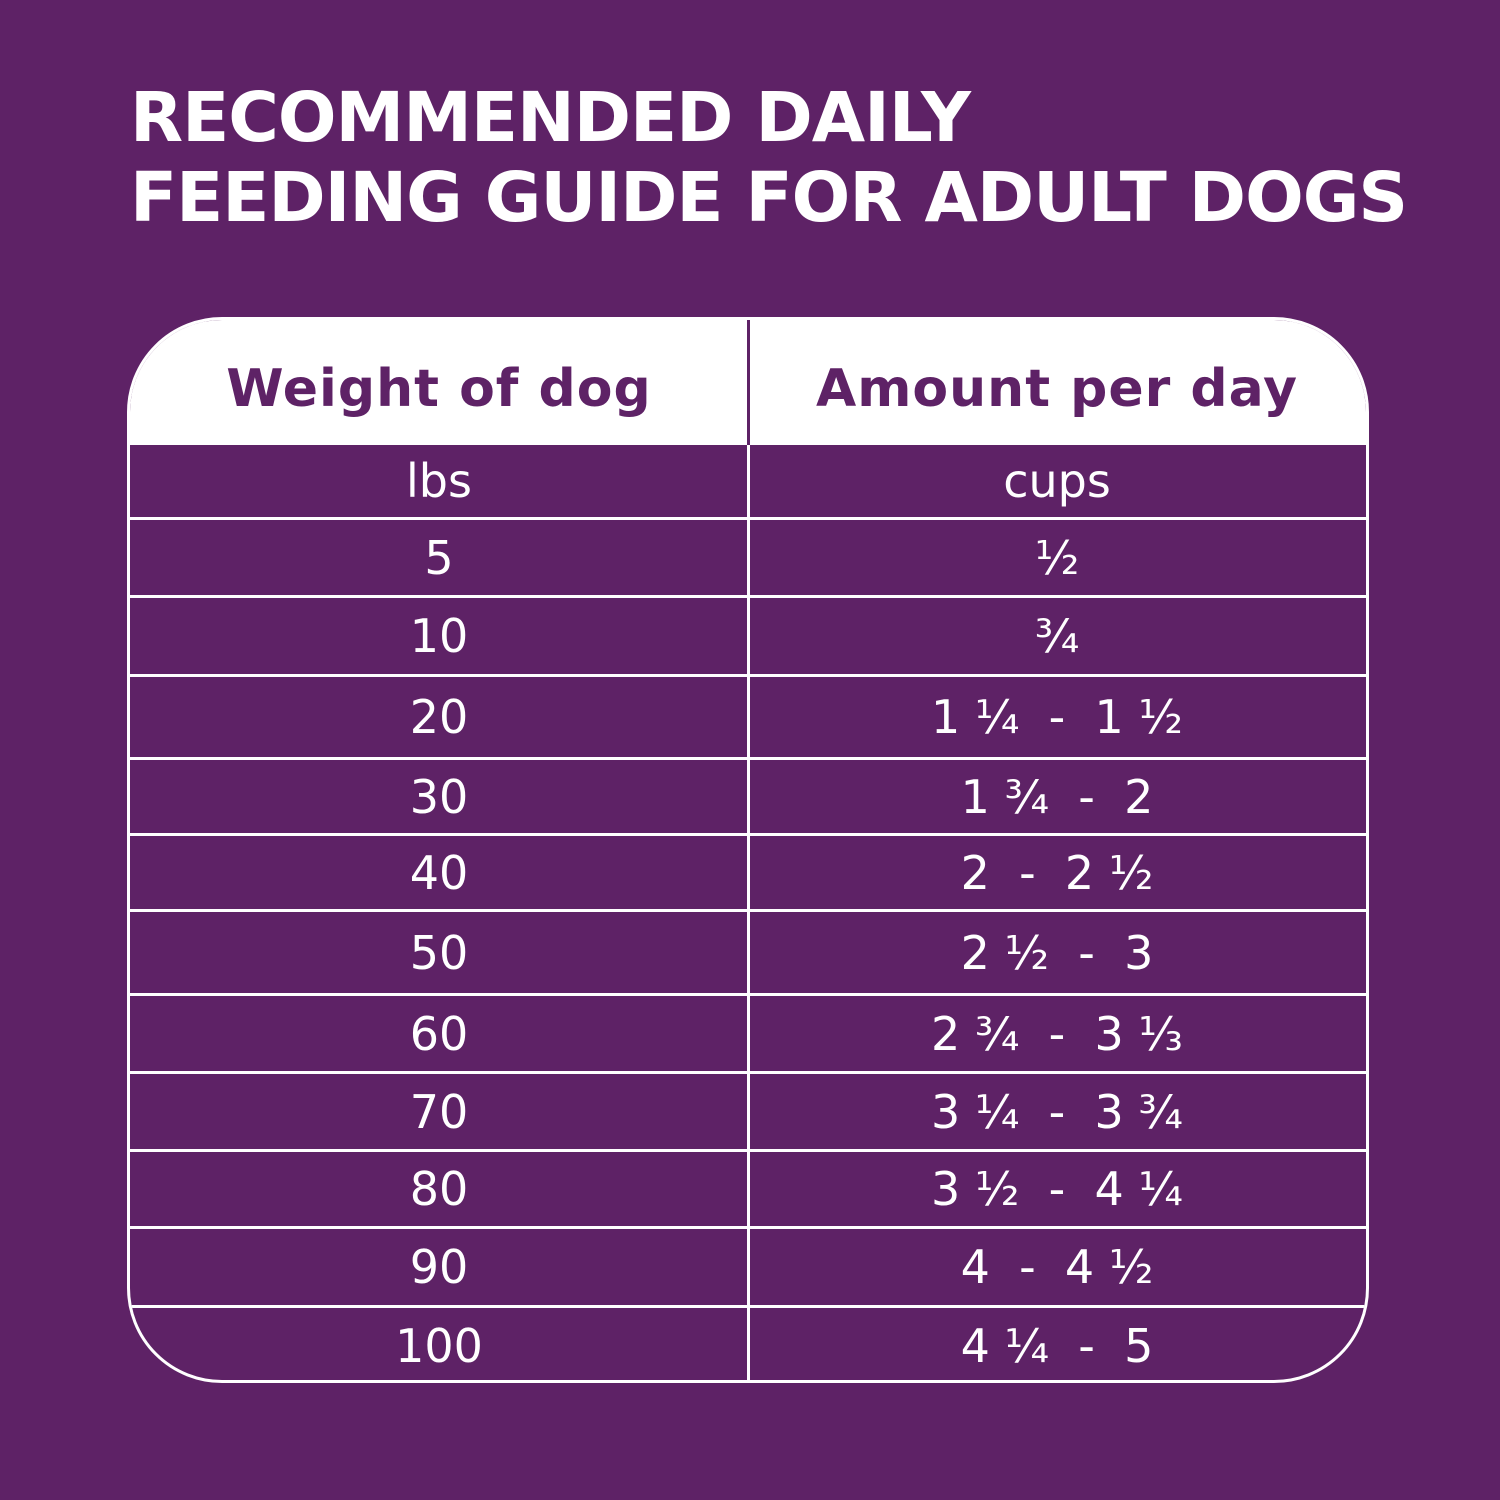 This screenshot has height=1500, width=1500. What do you see at coordinates (439, 481) in the screenshot?
I see `unit-weight: lbs` at bounding box center [439, 481].